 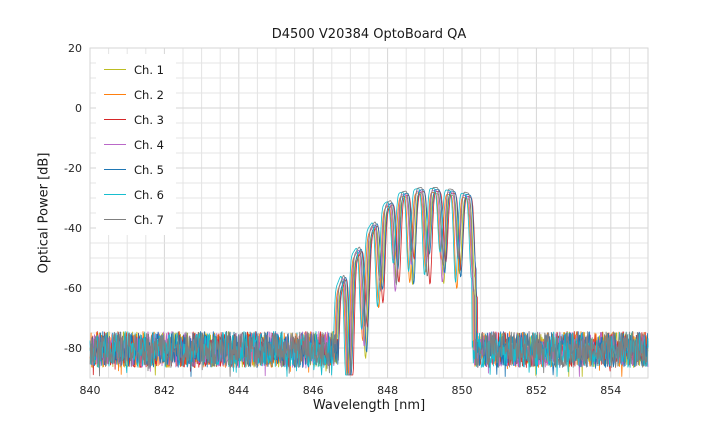 I want to click on legend-label: Ch. 3, so click(x=149, y=119).